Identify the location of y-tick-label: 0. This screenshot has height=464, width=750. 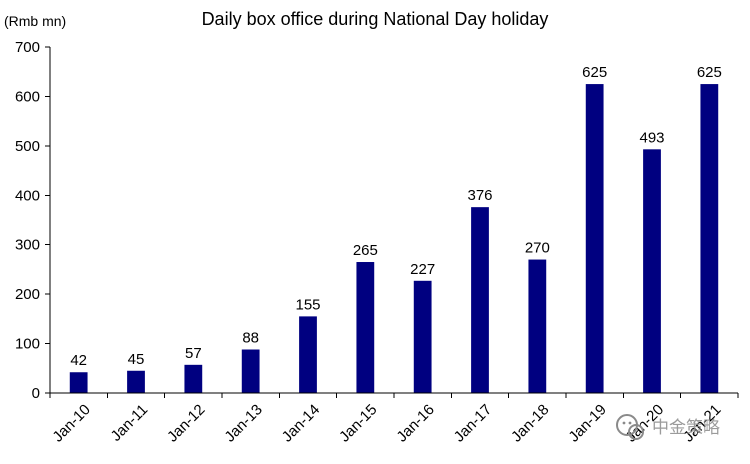
(36, 393).